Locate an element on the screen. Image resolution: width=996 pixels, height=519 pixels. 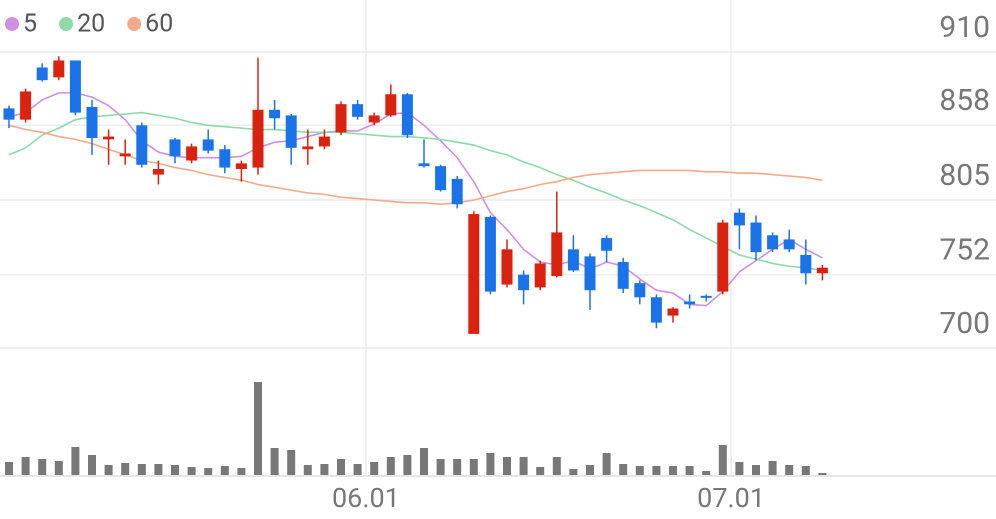
y-tick-label: 752 is located at coordinates (964, 250).